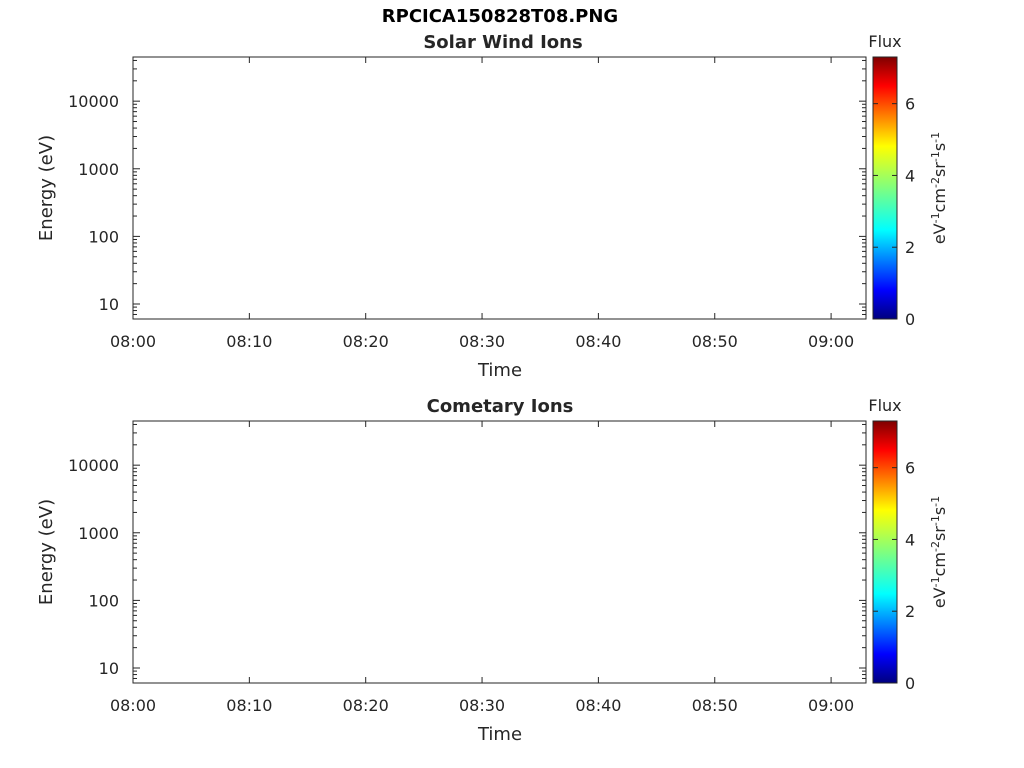 This screenshot has width=1024, height=768. Describe the element at coordinates (502, 42) in the screenshot. I see `panel-title-solar-wind: Solar Wind Ions` at that location.